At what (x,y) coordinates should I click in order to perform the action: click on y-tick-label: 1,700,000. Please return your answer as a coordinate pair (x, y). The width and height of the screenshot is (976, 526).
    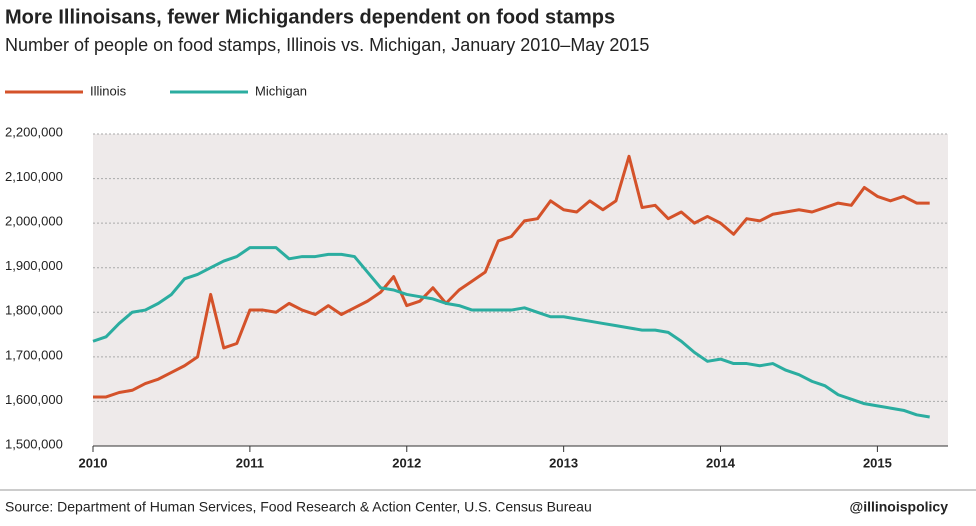
    Looking at the image, I should click on (34, 354).